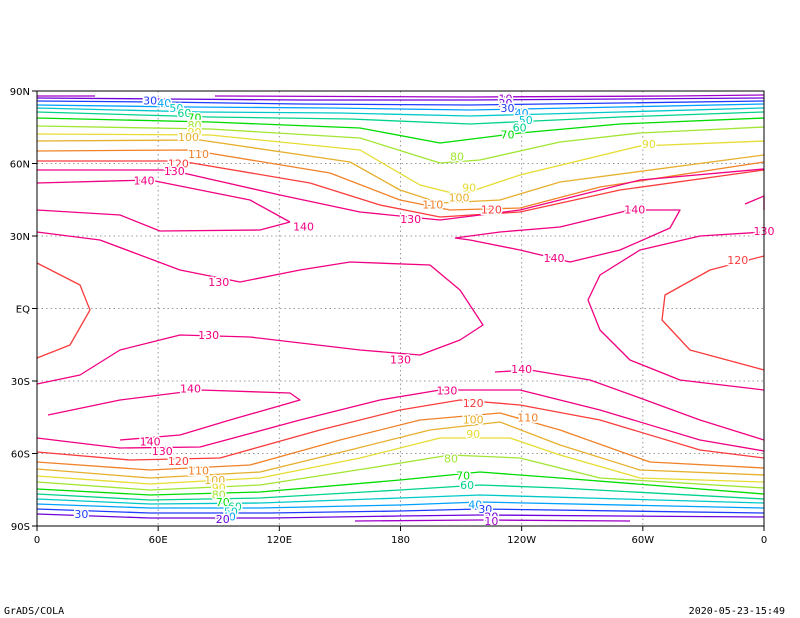 This screenshot has width=800, height=618. Describe the element at coordinates (20, 527) in the screenshot. I see `y-tick-label: 90S` at that location.